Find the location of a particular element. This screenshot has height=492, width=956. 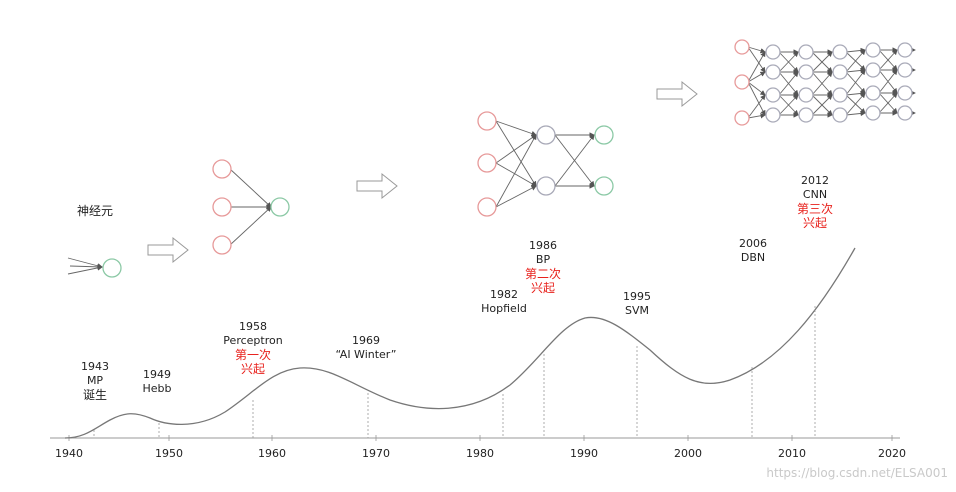

event-svm: 1995 SVM is located at coordinates (637, 304).